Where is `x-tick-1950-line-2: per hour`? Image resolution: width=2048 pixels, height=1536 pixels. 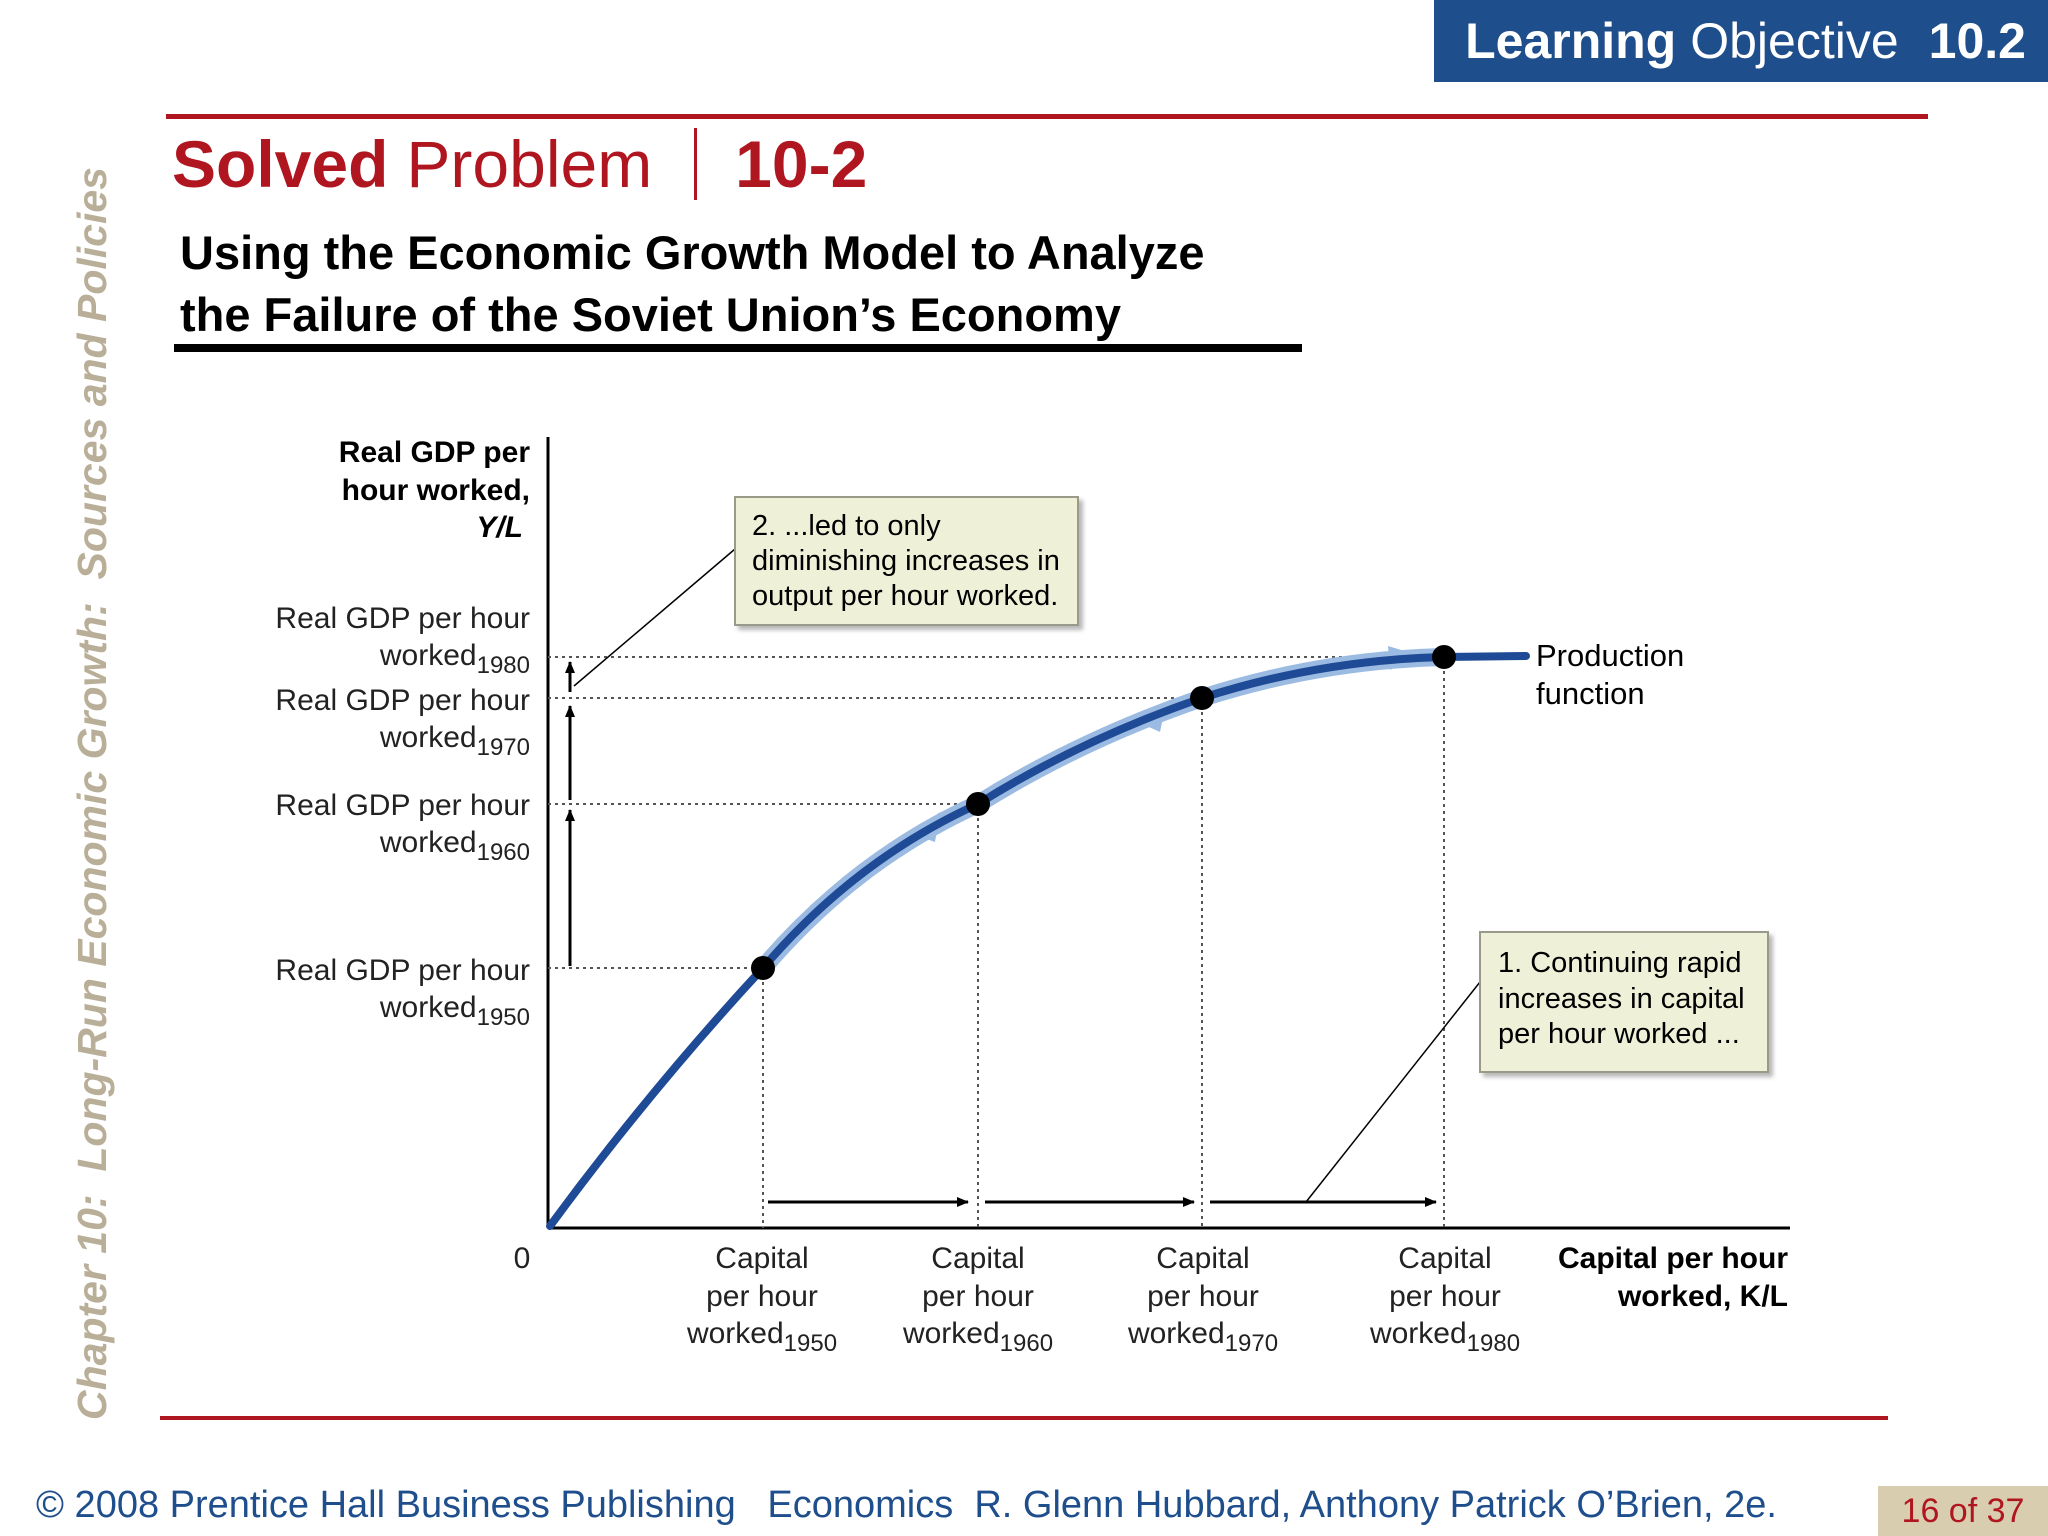 x-tick-1950-line-2: per hour is located at coordinates (762, 1296).